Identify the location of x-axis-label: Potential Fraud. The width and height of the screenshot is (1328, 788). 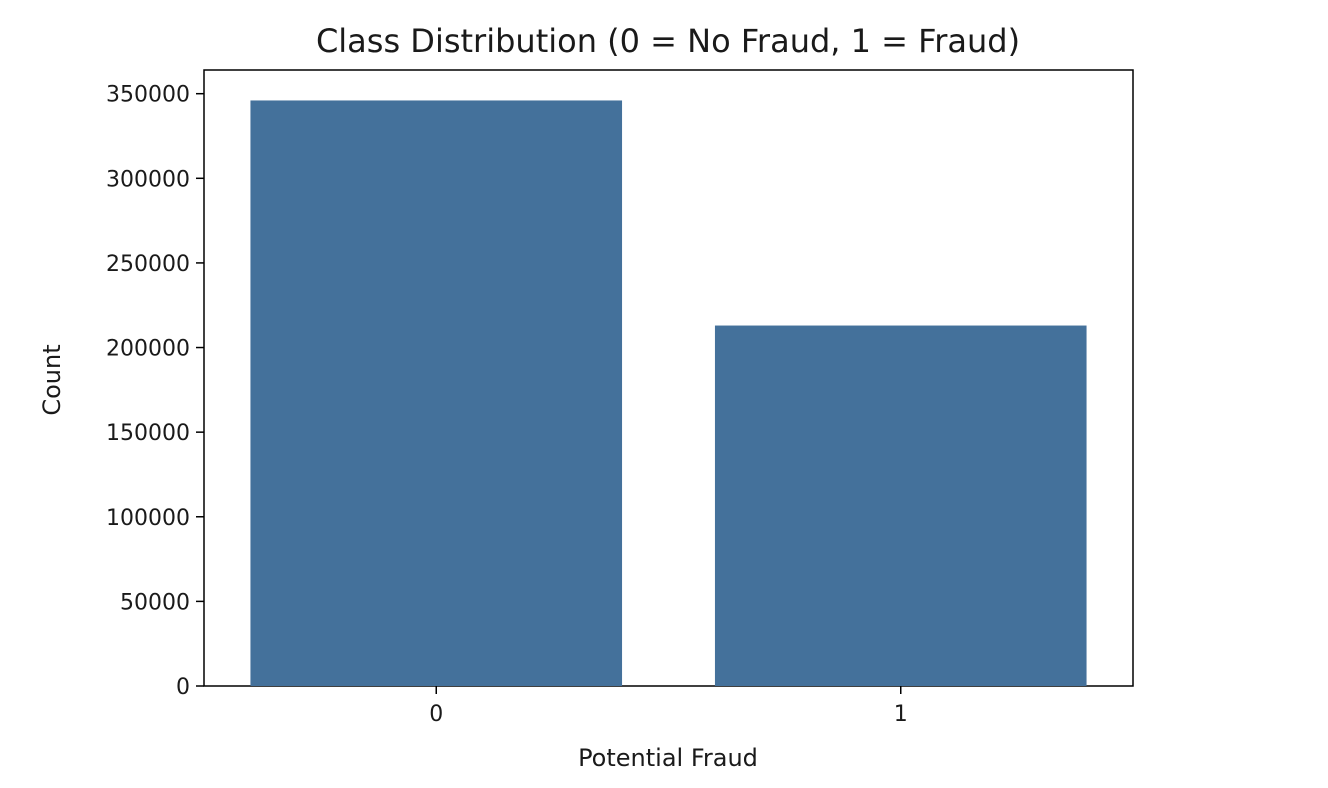
(668, 758).